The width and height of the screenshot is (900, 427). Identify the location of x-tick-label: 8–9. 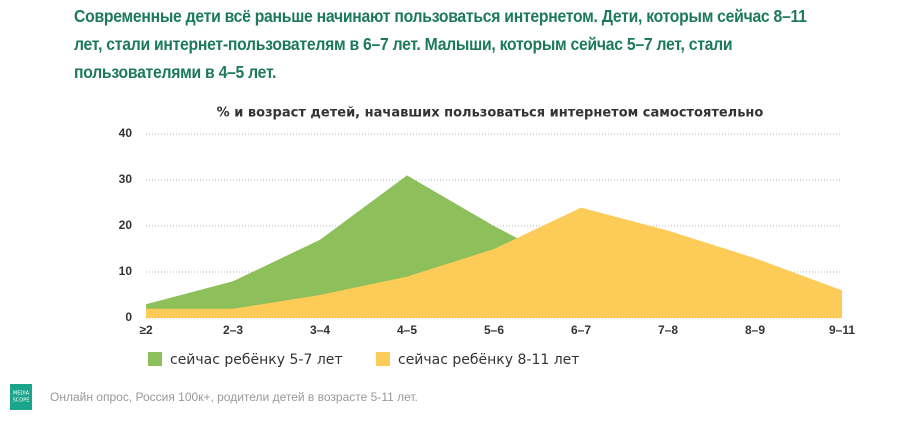
(755, 330).